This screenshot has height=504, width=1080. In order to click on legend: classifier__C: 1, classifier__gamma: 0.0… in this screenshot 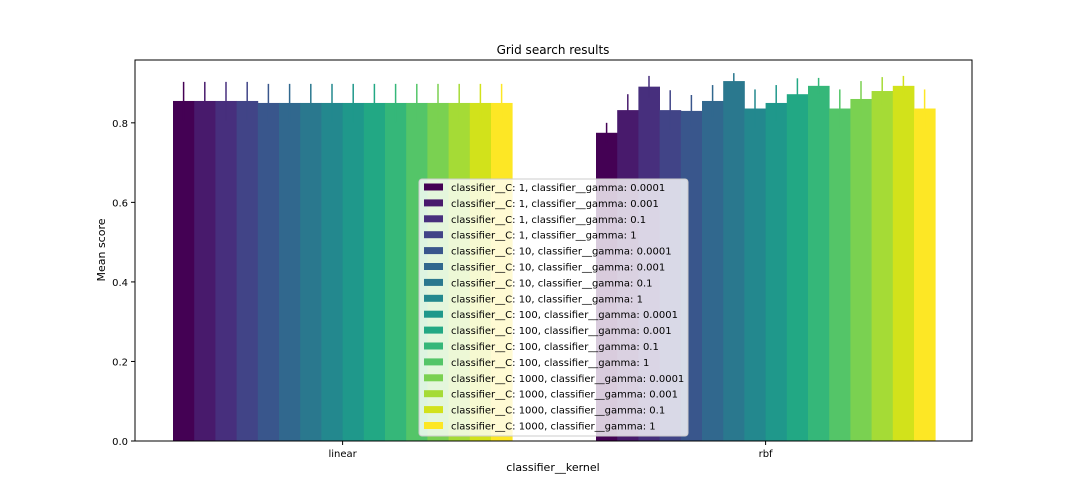, I will do `click(553, 307)`.